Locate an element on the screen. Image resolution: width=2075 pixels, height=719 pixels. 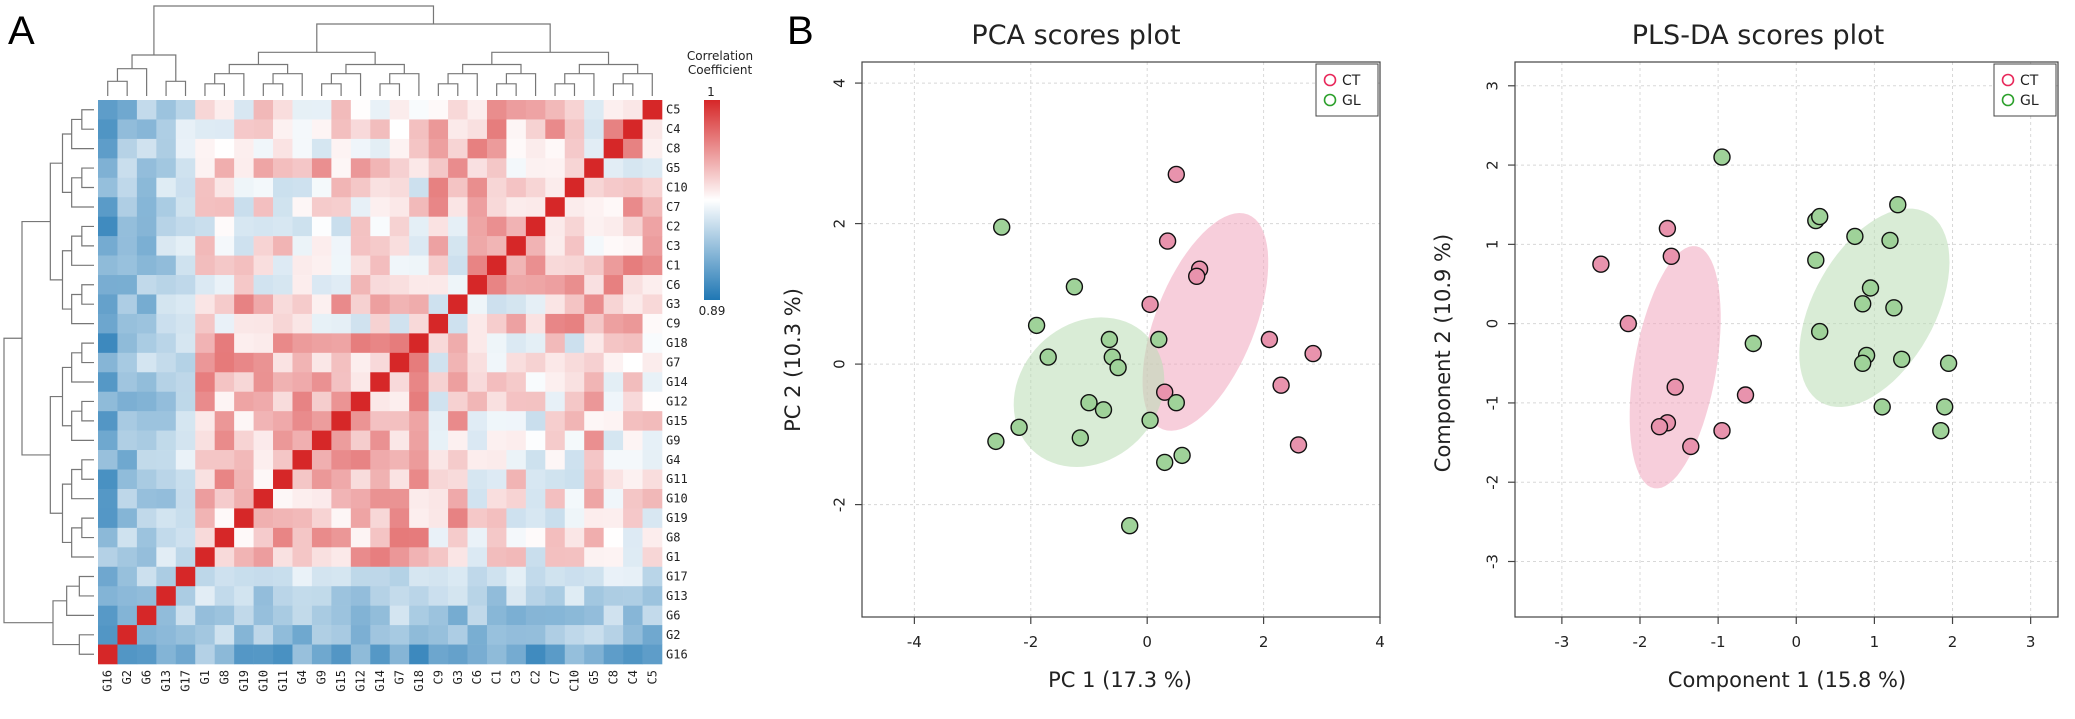
column-label: G9 is located at coordinates (322, 677).